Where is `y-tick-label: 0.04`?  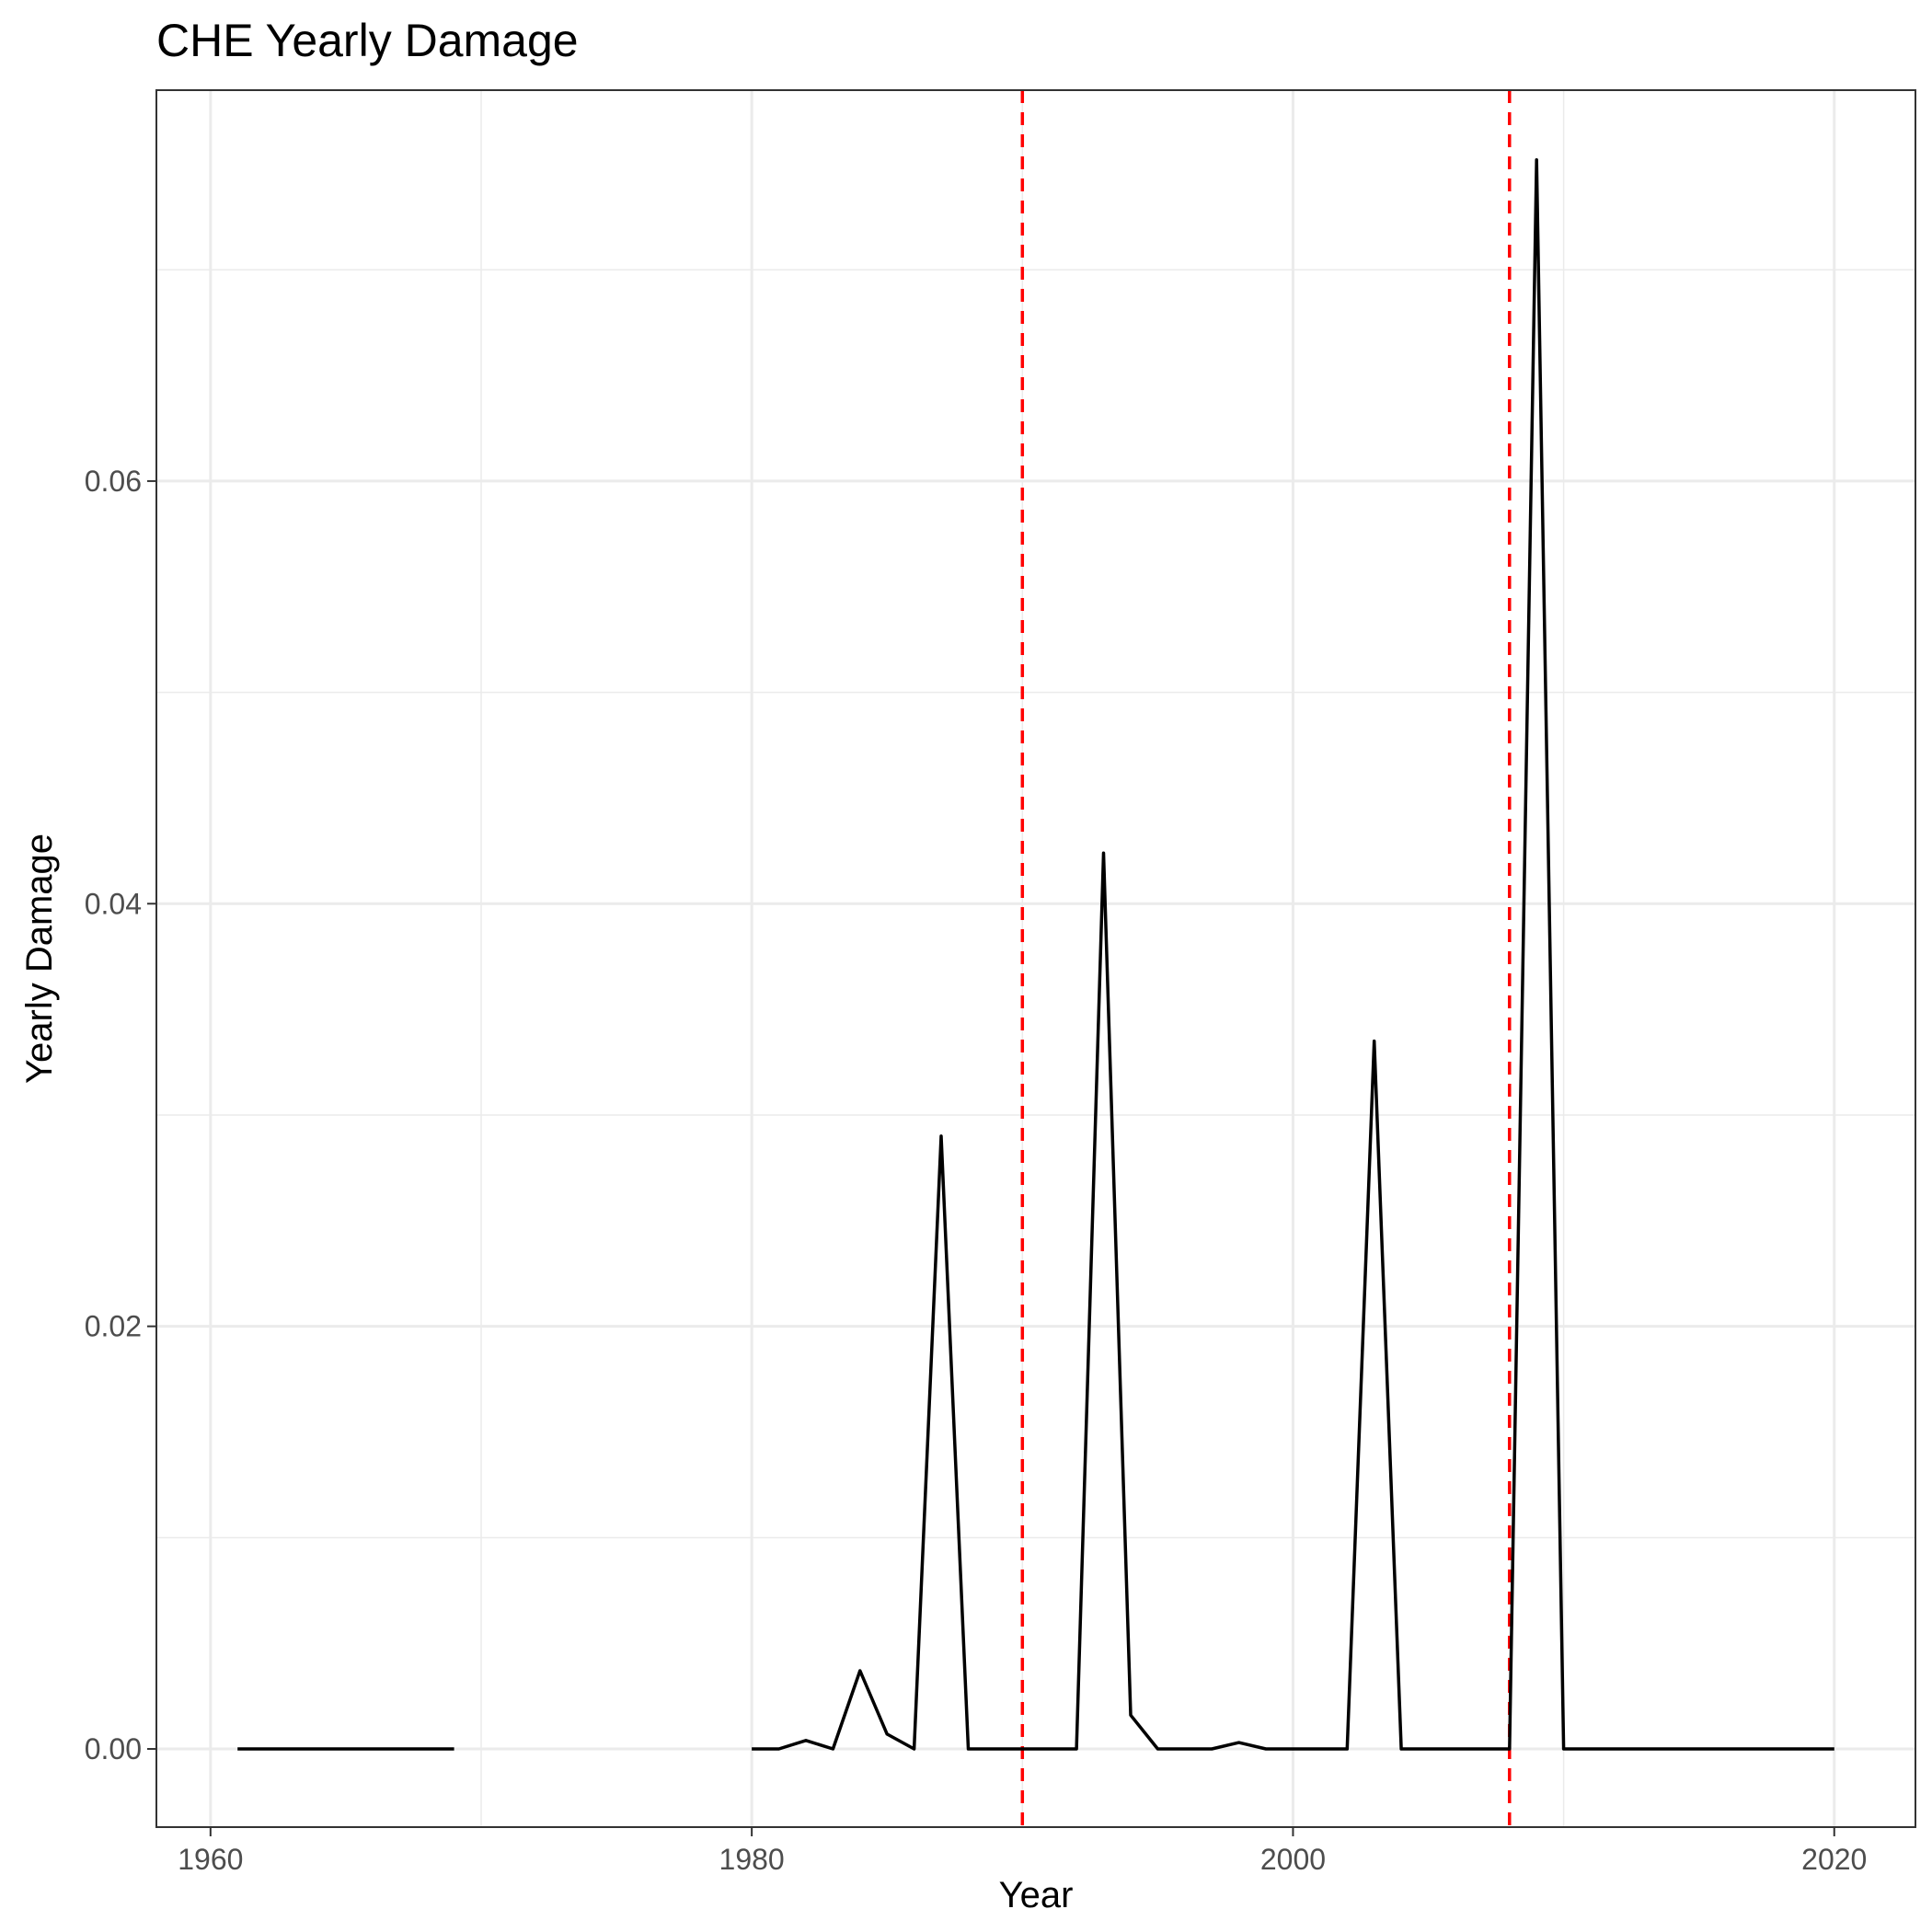 y-tick-label: 0.04 is located at coordinates (113, 903).